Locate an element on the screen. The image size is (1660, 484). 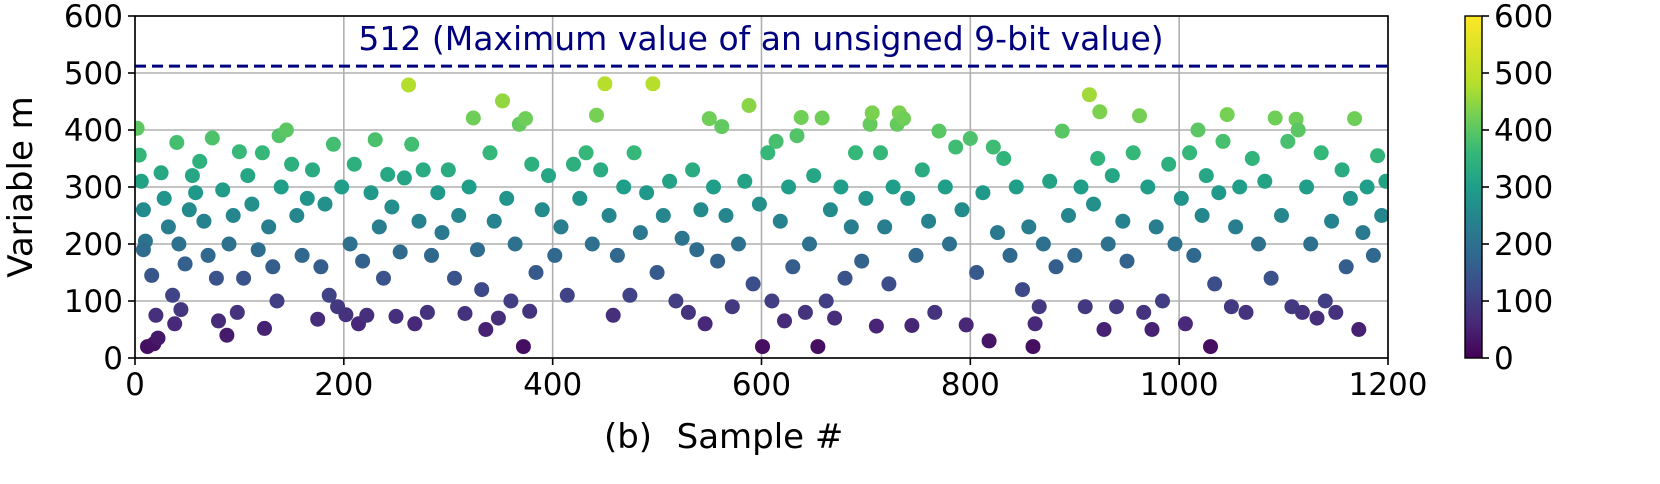
colorbar-tick-label: 100 is located at coordinates (1523, 302).